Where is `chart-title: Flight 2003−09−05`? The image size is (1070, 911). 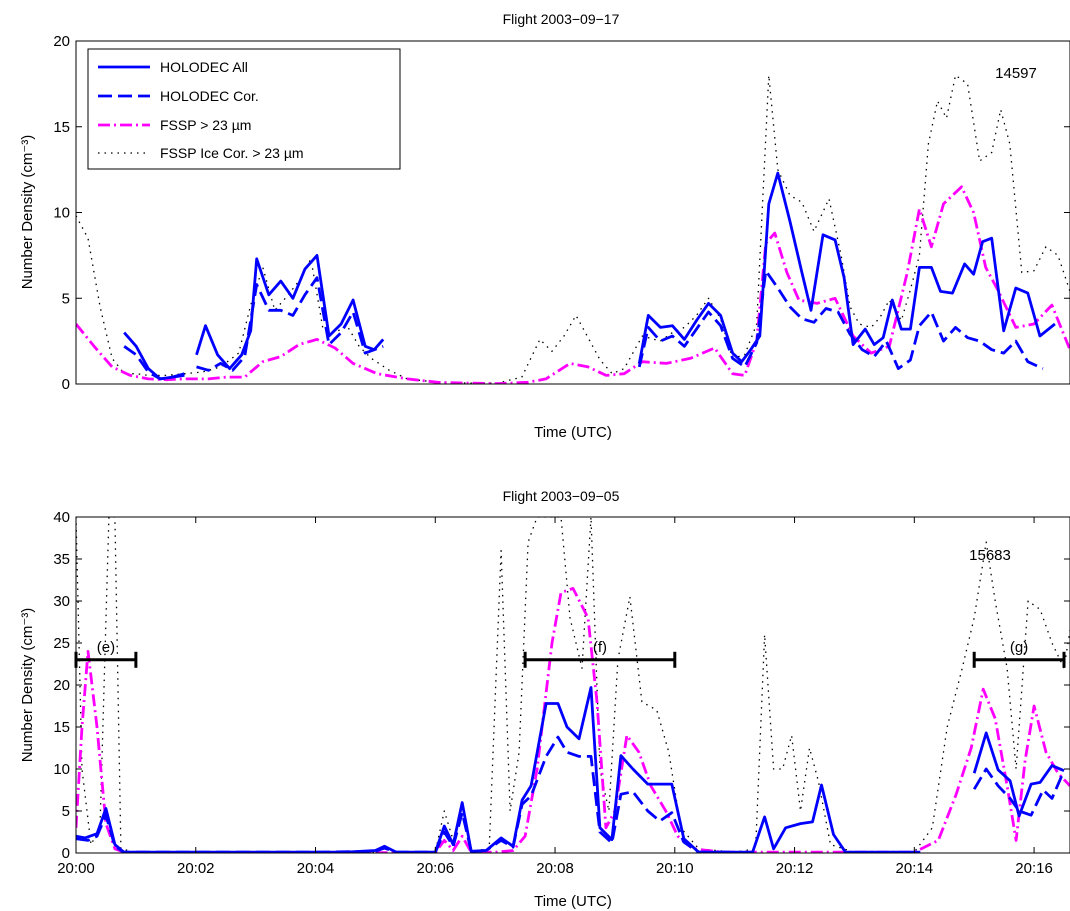 chart-title: Flight 2003−09−05 is located at coordinates (561, 496).